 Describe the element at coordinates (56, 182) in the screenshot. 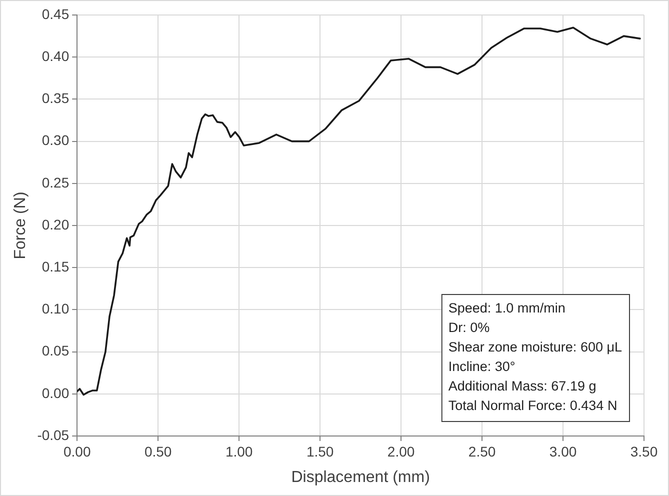

I see `y-tick-label: 0.25` at that location.